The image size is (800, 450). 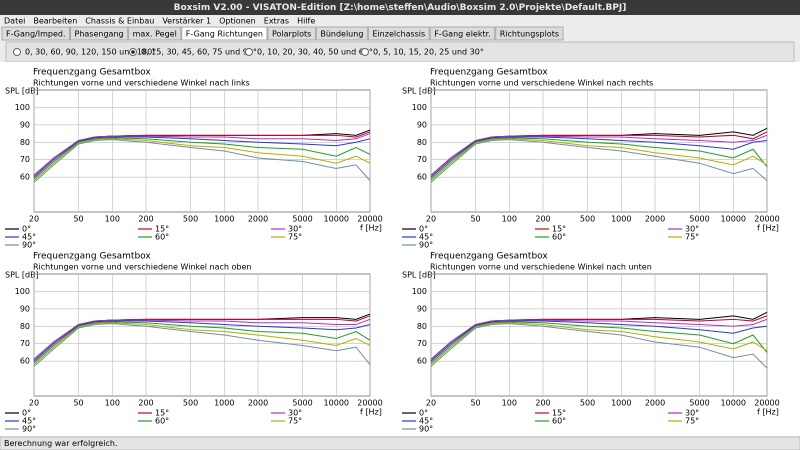 I want to click on tab-label: max. Pegel, so click(x=155, y=34).